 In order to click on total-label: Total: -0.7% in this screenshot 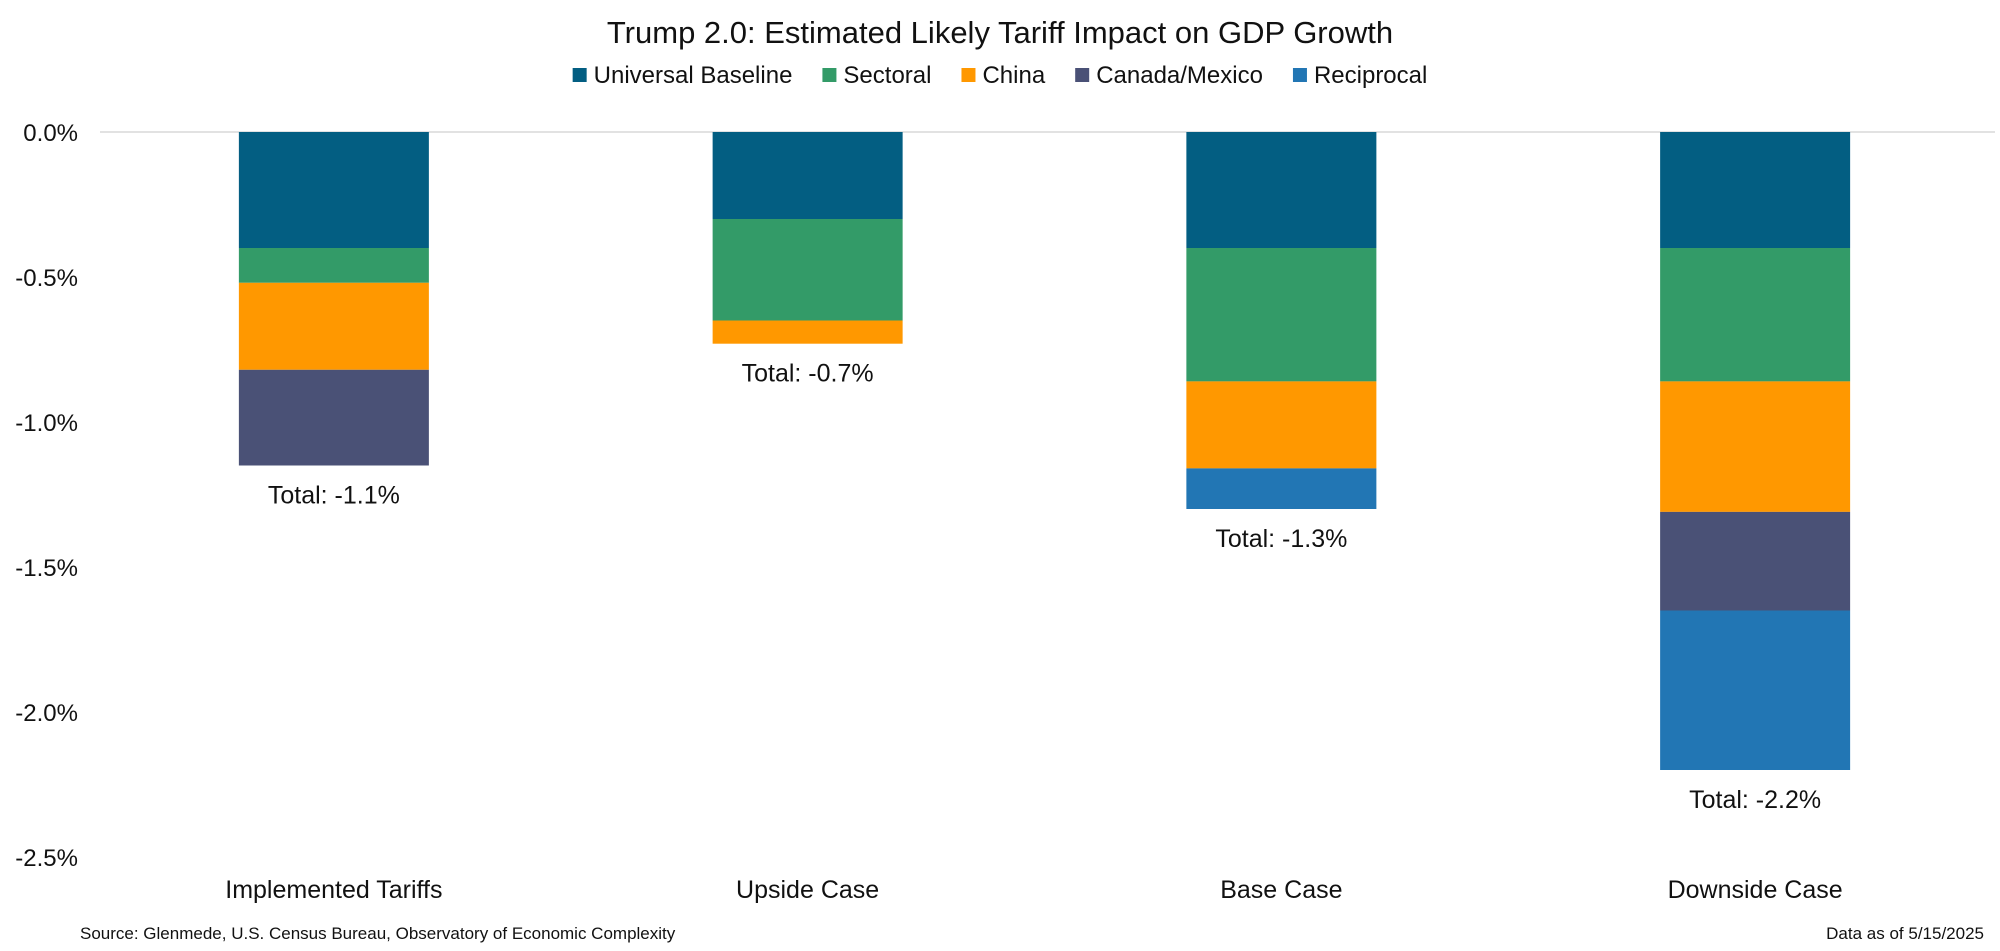, I will do `click(808, 374)`.